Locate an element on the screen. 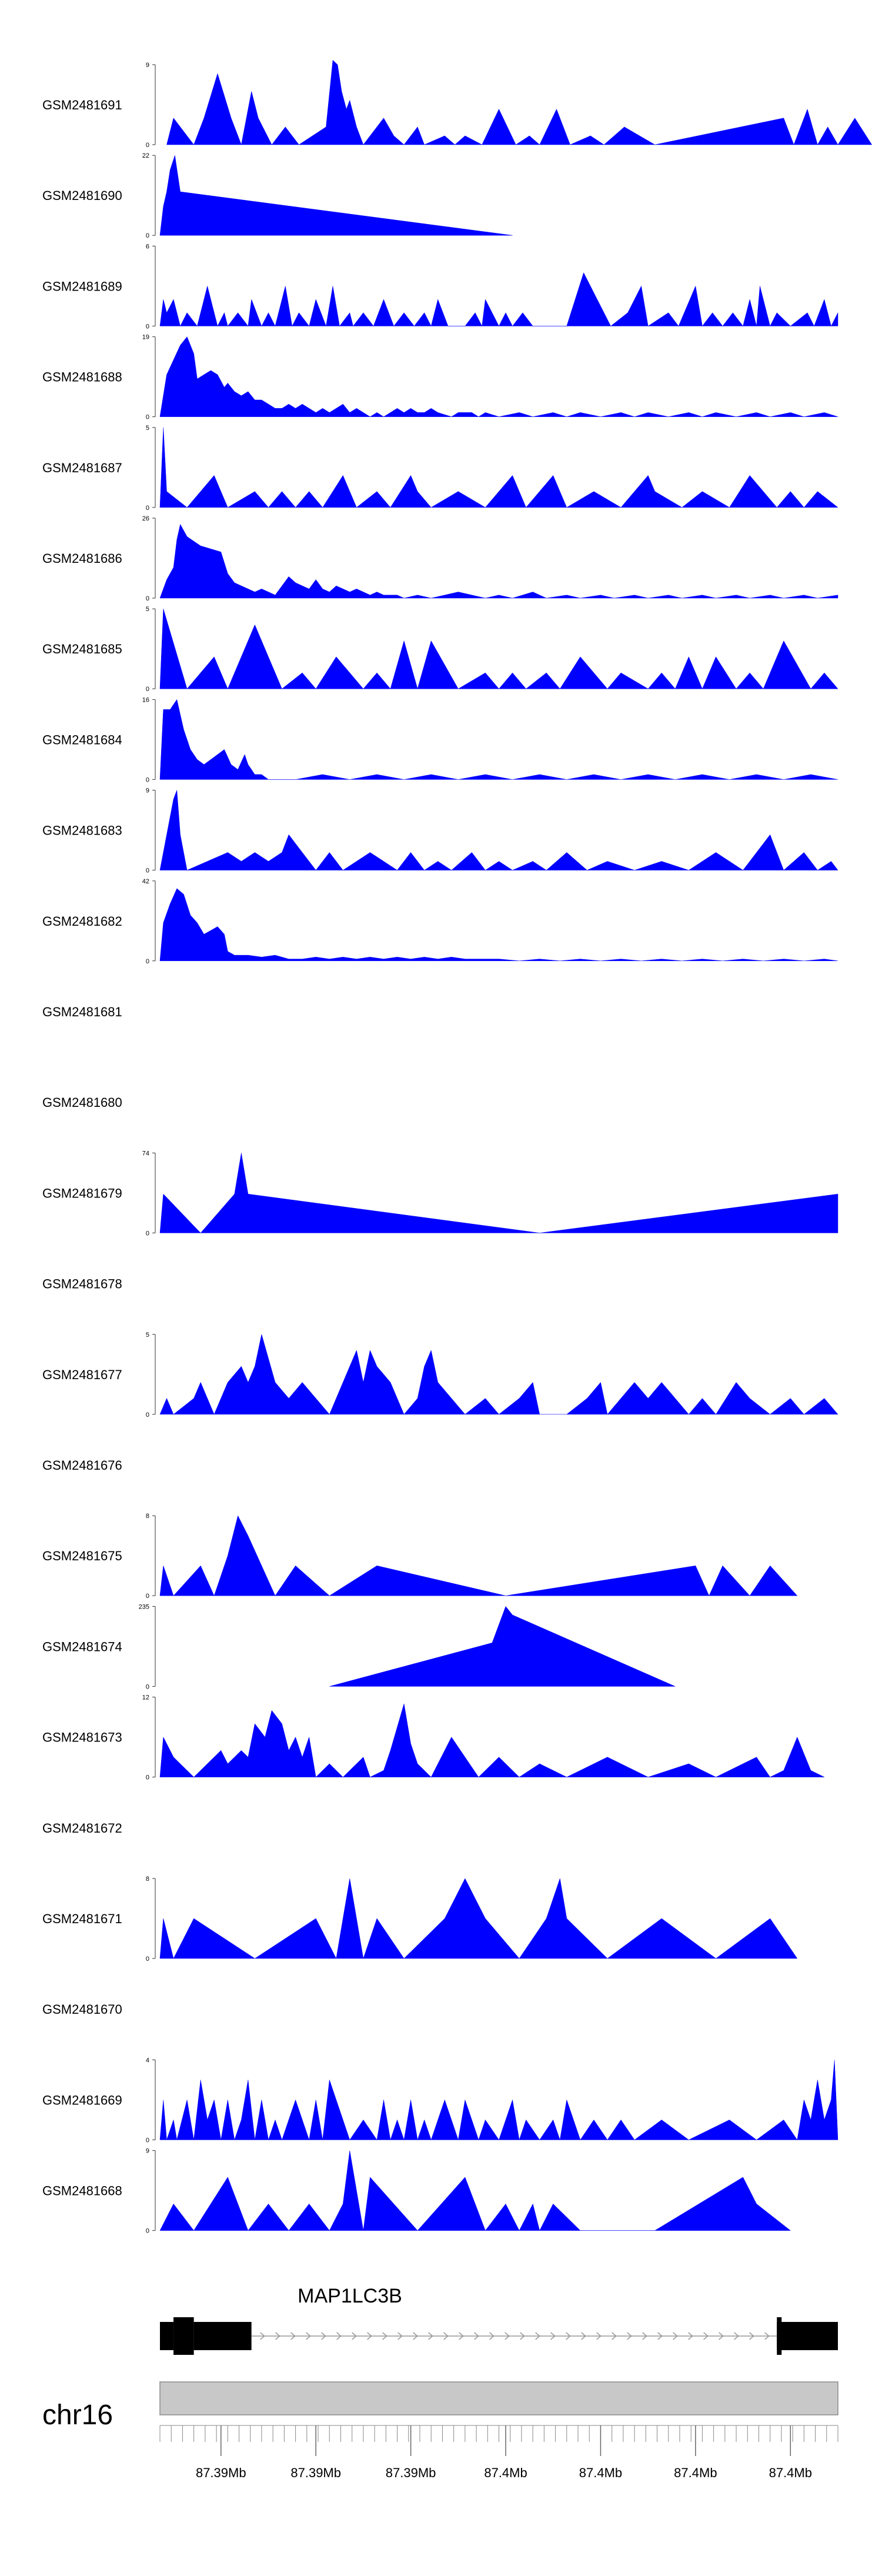 This screenshot has height=2576, width=882. track-GSM2481677: GSM2481677 5 0 is located at coordinates (440, 1375).